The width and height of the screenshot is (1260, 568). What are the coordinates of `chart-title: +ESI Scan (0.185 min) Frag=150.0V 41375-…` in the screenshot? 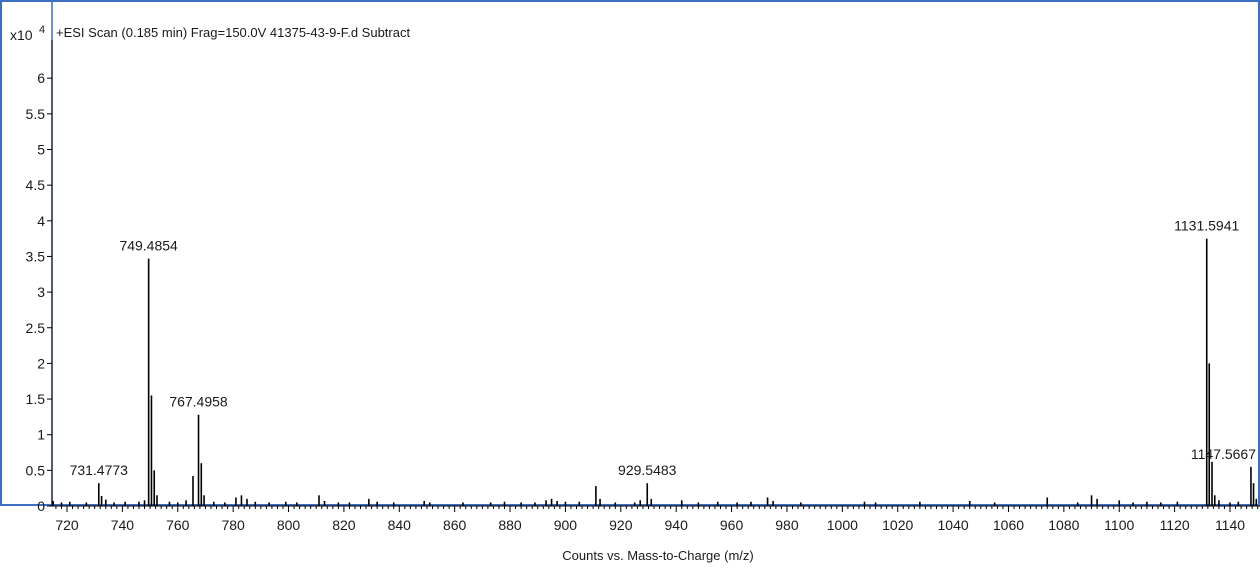 It's located at (233, 32).